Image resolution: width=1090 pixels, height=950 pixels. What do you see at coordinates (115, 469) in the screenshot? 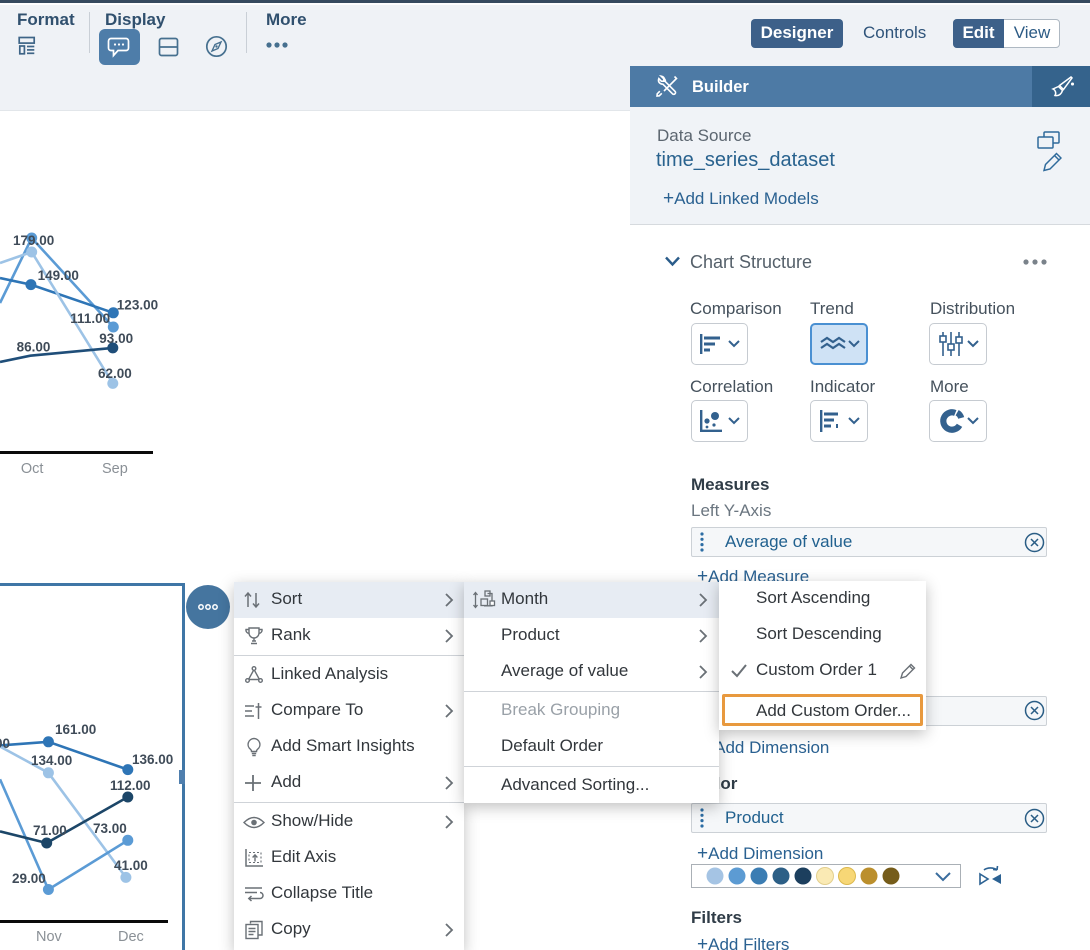
I see `svg-text: Sep` at bounding box center [115, 469].